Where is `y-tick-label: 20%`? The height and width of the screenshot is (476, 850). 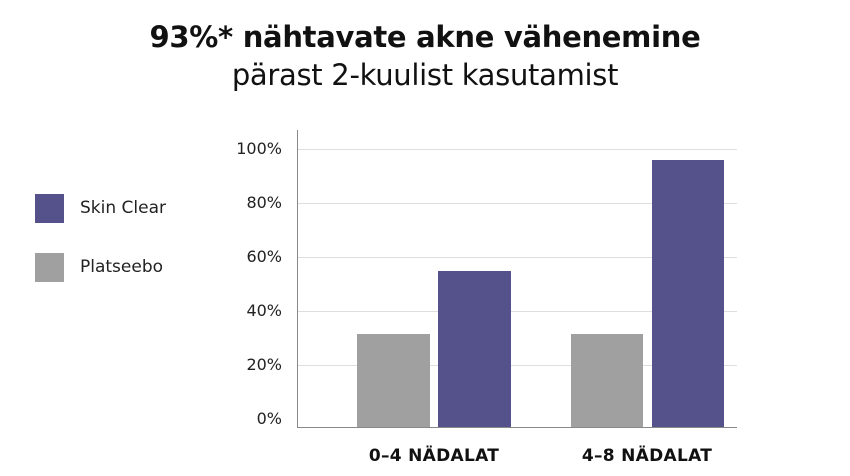 y-tick-label: 20% is located at coordinates (264, 364).